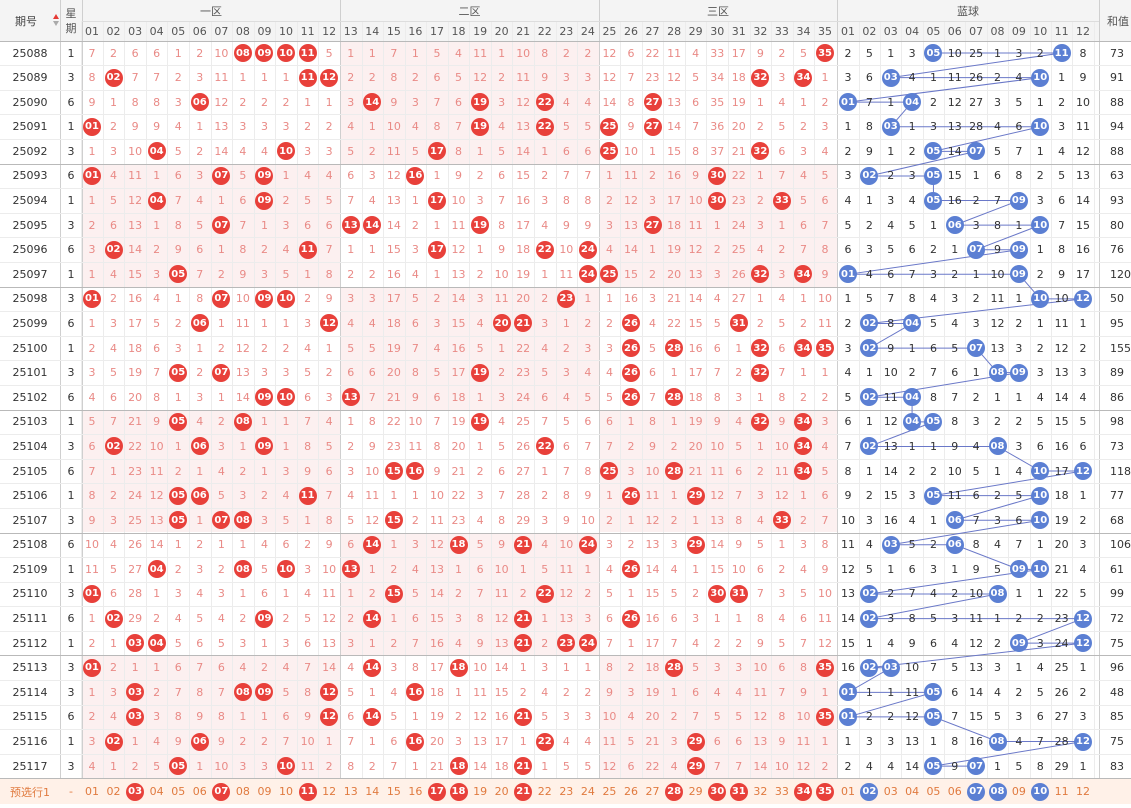 Image resolution: width=1131 pixels, height=808 pixels. Describe the element at coordinates (1117, 594) in the screenshot. I see `sum: 99` at that location.